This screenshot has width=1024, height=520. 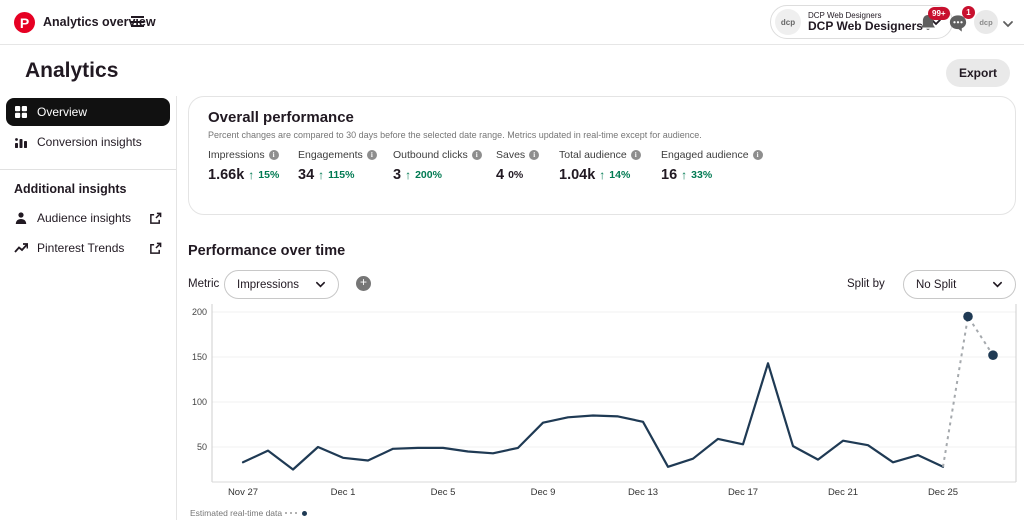 What do you see at coordinates (199, 357) in the screenshot?
I see `svg-text: 150` at bounding box center [199, 357].